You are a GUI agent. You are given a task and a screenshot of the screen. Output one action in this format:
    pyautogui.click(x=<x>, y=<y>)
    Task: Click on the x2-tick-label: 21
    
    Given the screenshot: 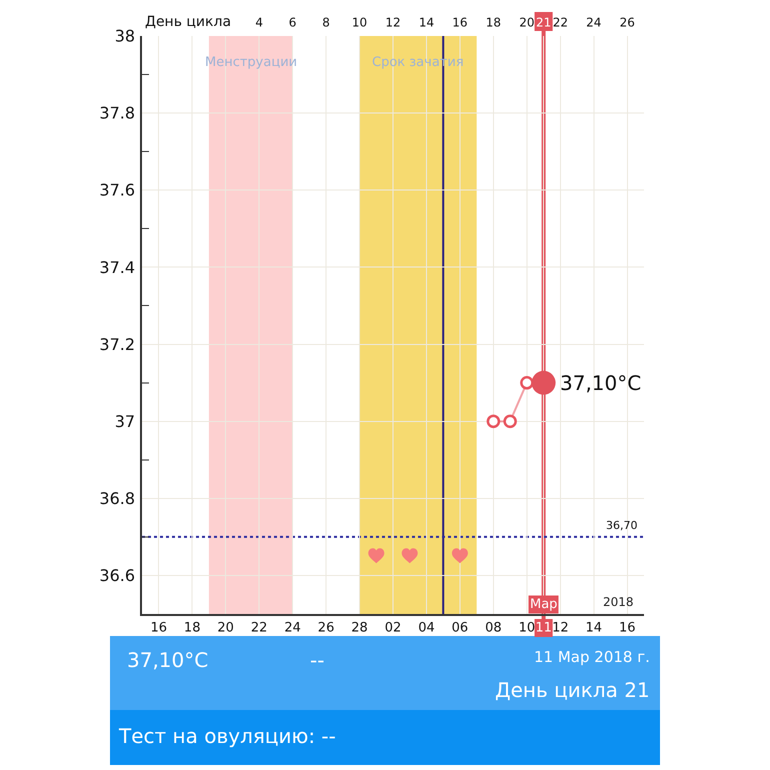 What is the action you would take?
    pyautogui.click(x=544, y=23)
    